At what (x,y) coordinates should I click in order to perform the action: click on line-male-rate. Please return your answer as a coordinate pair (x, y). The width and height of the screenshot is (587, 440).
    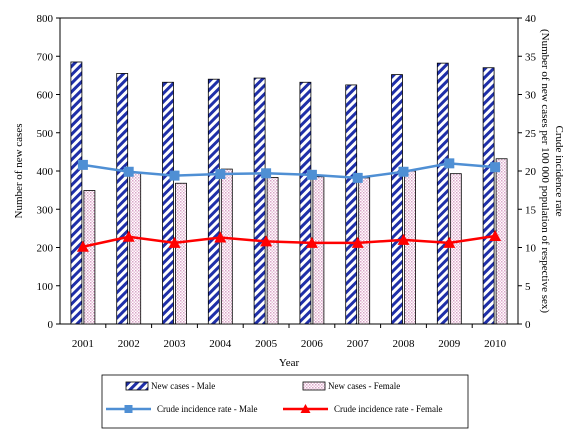
    Looking at the image, I should click on (289, 171).